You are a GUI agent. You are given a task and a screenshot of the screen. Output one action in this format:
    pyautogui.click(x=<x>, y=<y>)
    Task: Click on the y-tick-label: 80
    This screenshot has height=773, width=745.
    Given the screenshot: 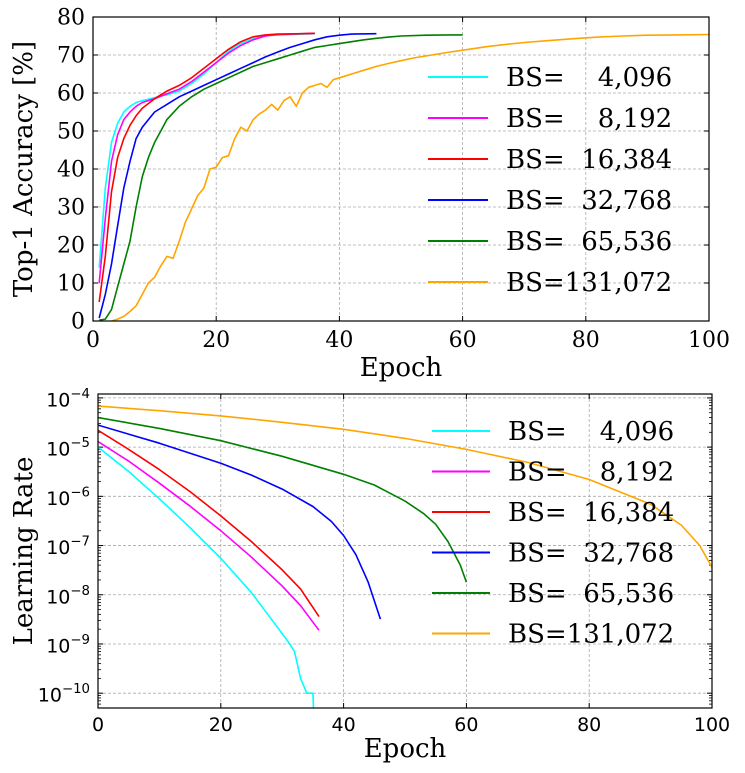 What is the action you would take?
    pyautogui.click(x=71, y=18)
    